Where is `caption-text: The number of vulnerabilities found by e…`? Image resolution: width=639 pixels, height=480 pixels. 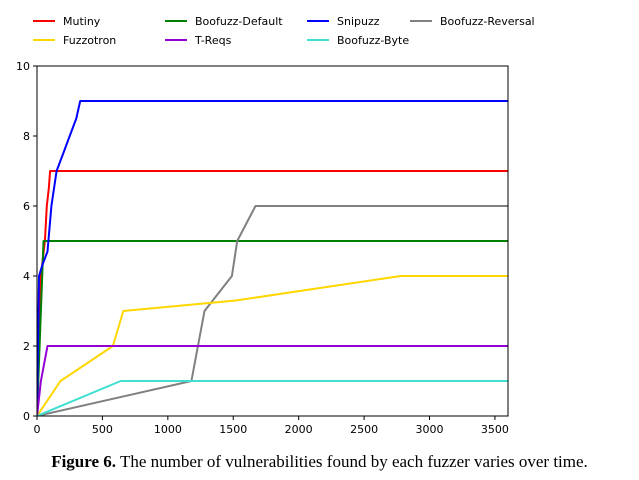 caption-text: The number of vulnerabilities found by e… is located at coordinates (352, 461).